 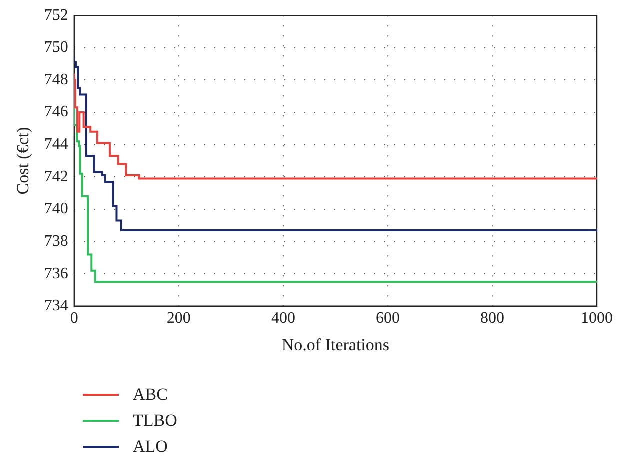 I want to click on legend-label: ALO, so click(x=150, y=447).